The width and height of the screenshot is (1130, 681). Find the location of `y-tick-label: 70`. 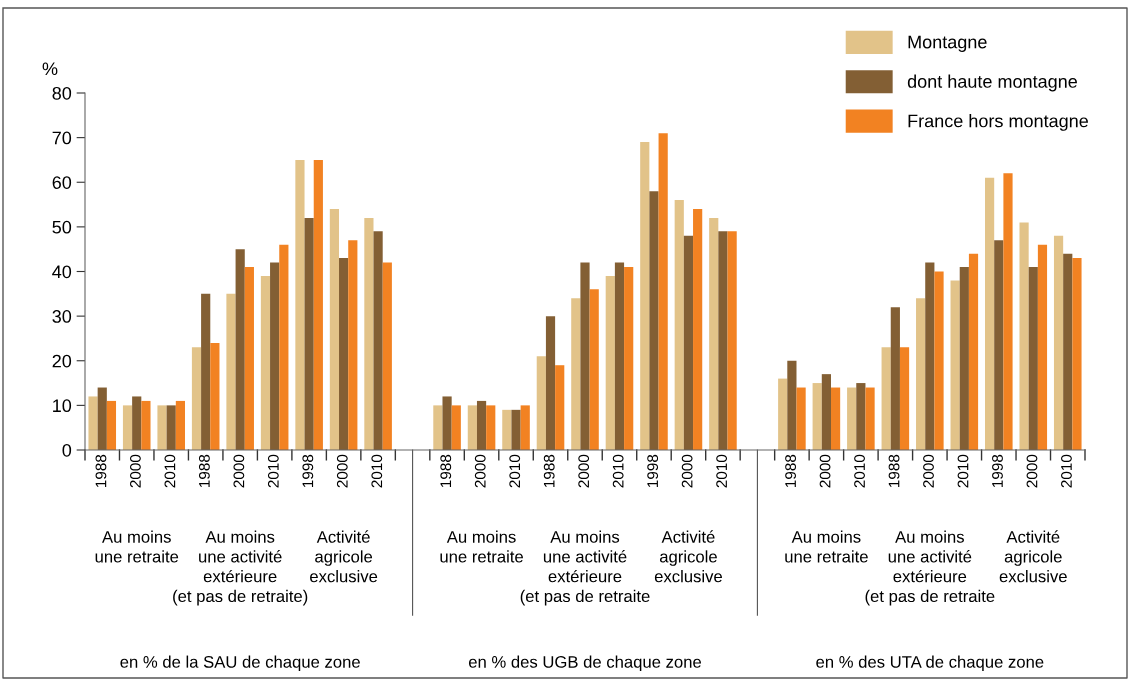

y-tick-label: 70 is located at coordinates (62, 138).